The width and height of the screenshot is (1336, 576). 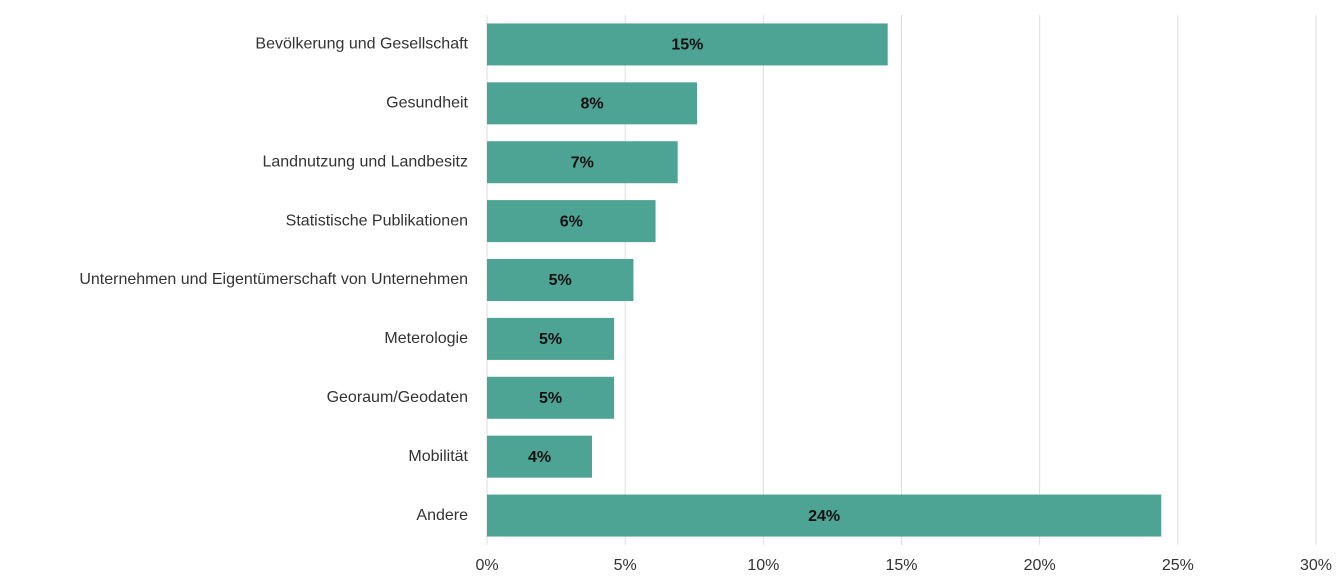 What do you see at coordinates (426, 338) in the screenshot?
I see `y-tick-label: Meterologie` at bounding box center [426, 338].